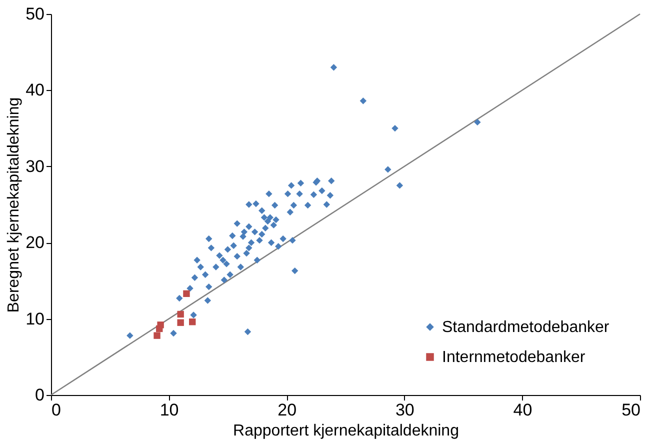  I want to click on legend-label: Standardmetodebanker, so click(526, 327).